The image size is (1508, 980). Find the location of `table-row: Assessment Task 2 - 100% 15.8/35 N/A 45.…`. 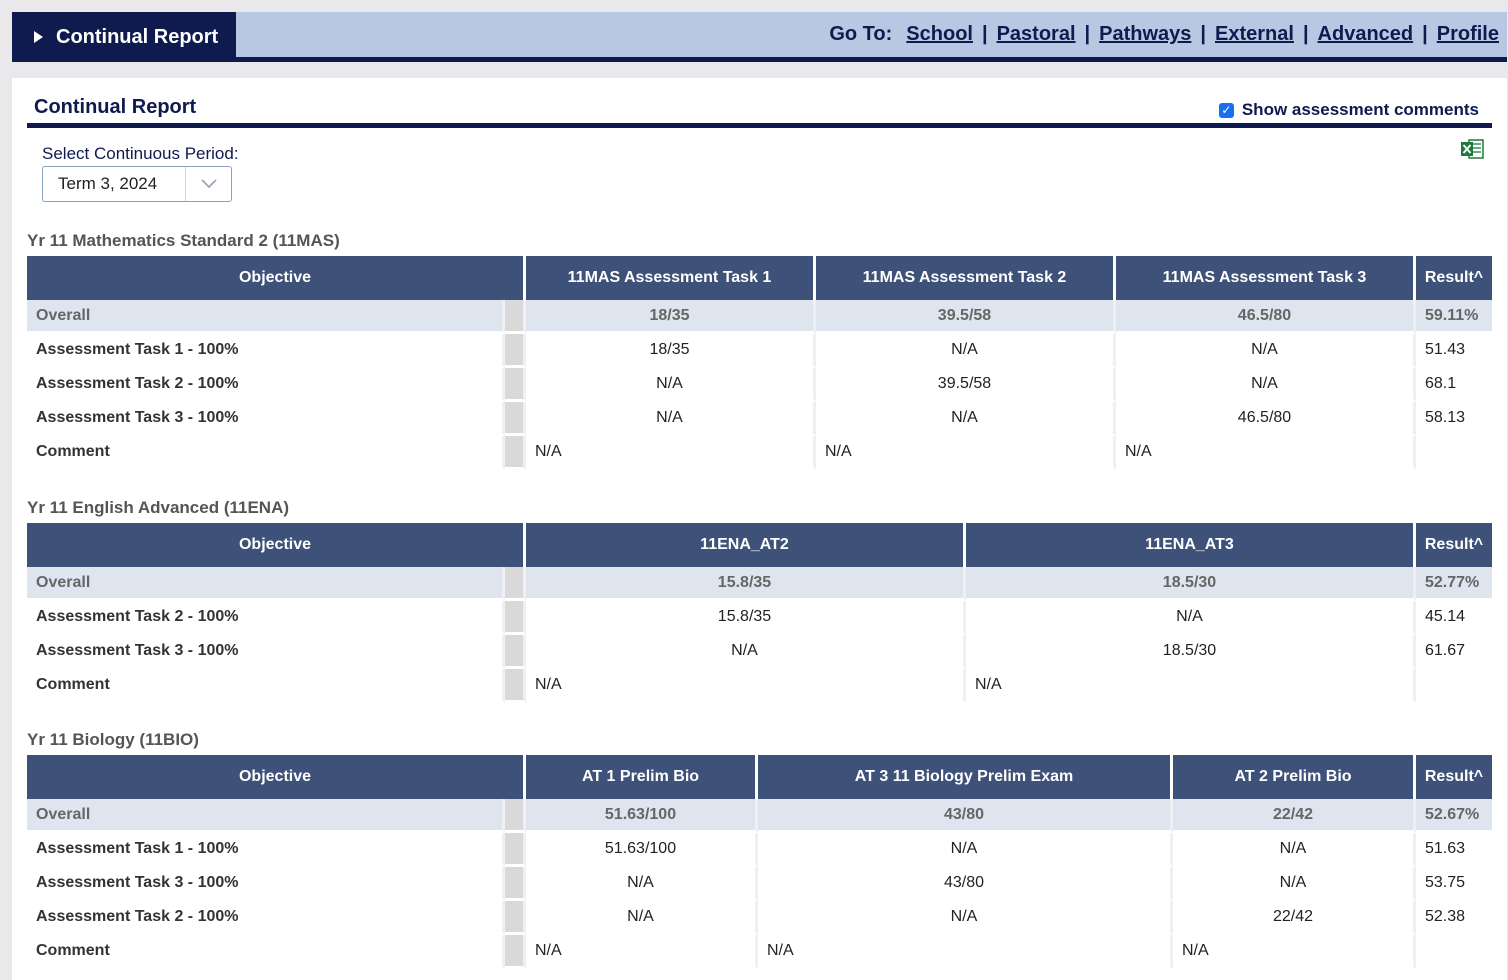

table-row: Assessment Task 2 - 100% 15.8/35 N/A 45.… is located at coordinates (759, 618).